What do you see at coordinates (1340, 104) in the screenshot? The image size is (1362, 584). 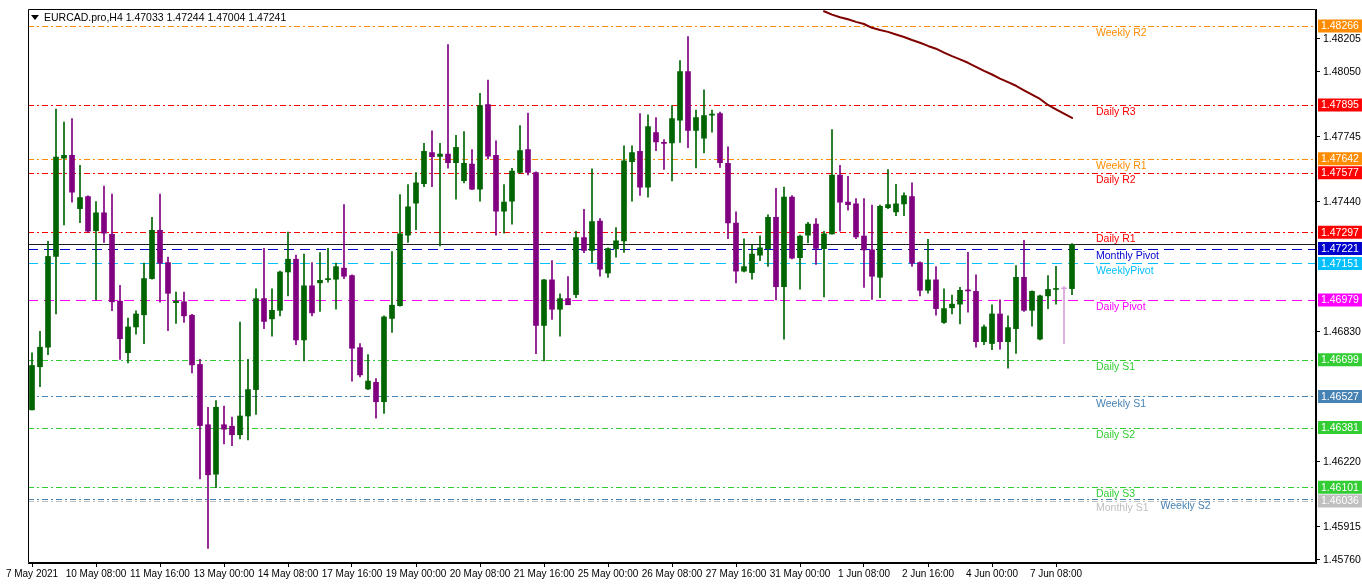 I see `text: 1.47895` at bounding box center [1340, 104].